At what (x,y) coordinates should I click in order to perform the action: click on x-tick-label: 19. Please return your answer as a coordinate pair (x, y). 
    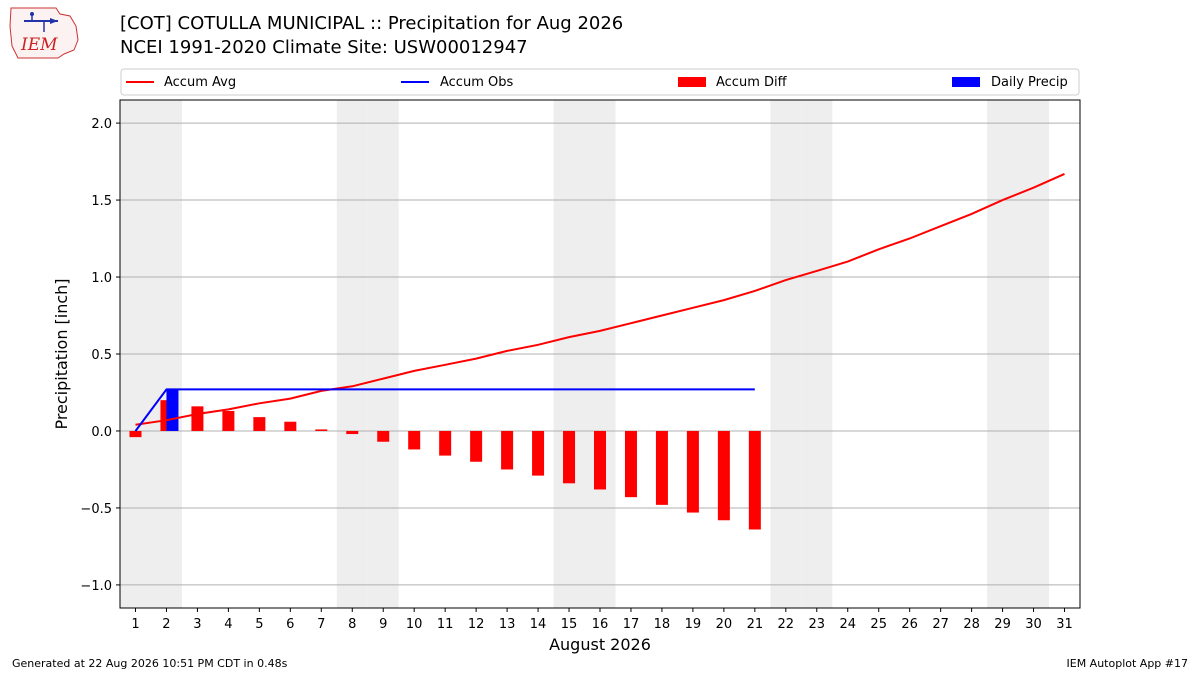
    Looking at the image, I should click on (693, 624).